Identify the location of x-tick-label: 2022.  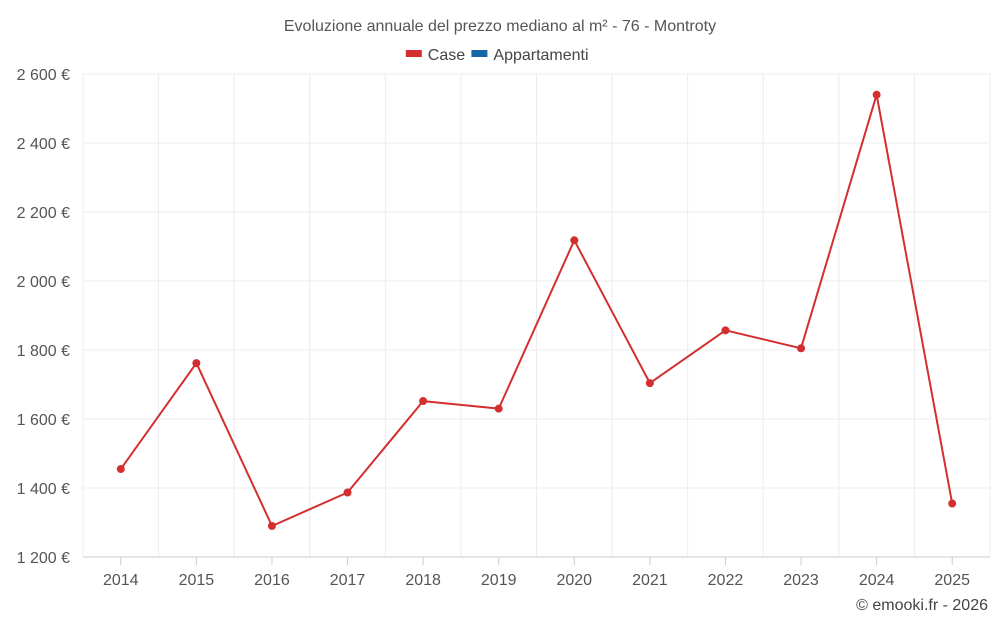
(726, 580).